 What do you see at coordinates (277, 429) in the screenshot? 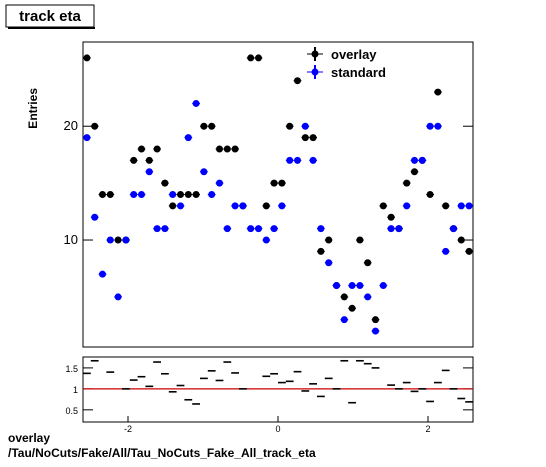
I see `x-tick-label: 0` at bounding box center [277, 429].